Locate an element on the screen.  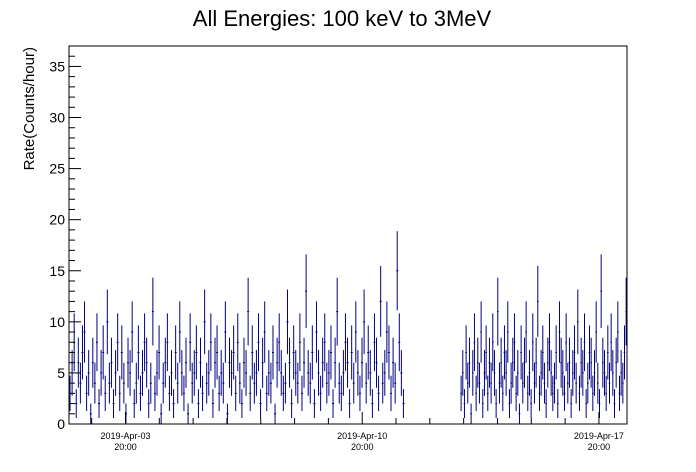
y-tick-label: 30 is located at coordinates (57, 118).